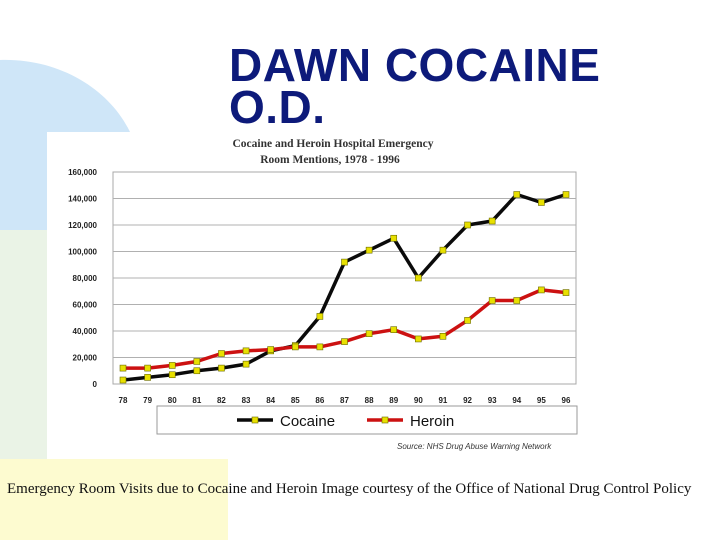  What do you see at coordinates (319, 400) in the screenshot?
I see `x-tick-label: 86` at bounding box center [319, 400].